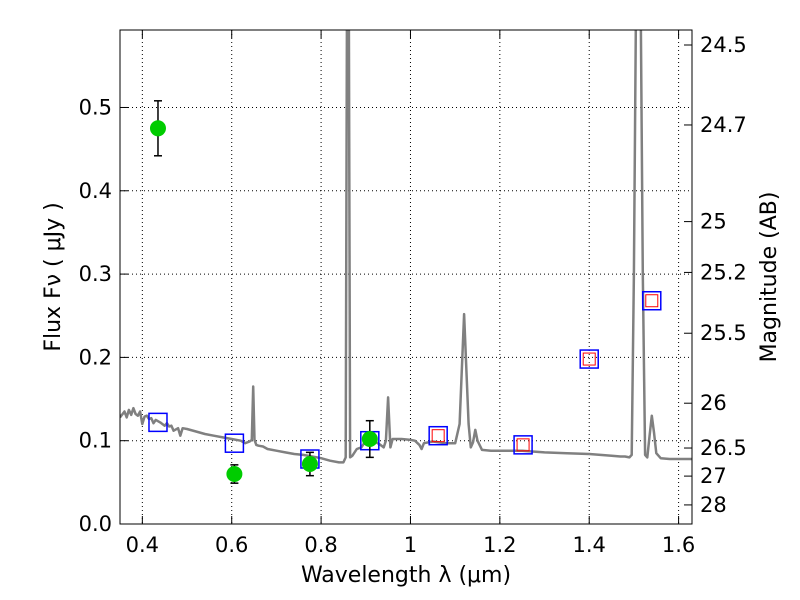  Describe the element at coordinates (723, 272) in the screenshot. I see `right-tick-label: 25.2` at that location.